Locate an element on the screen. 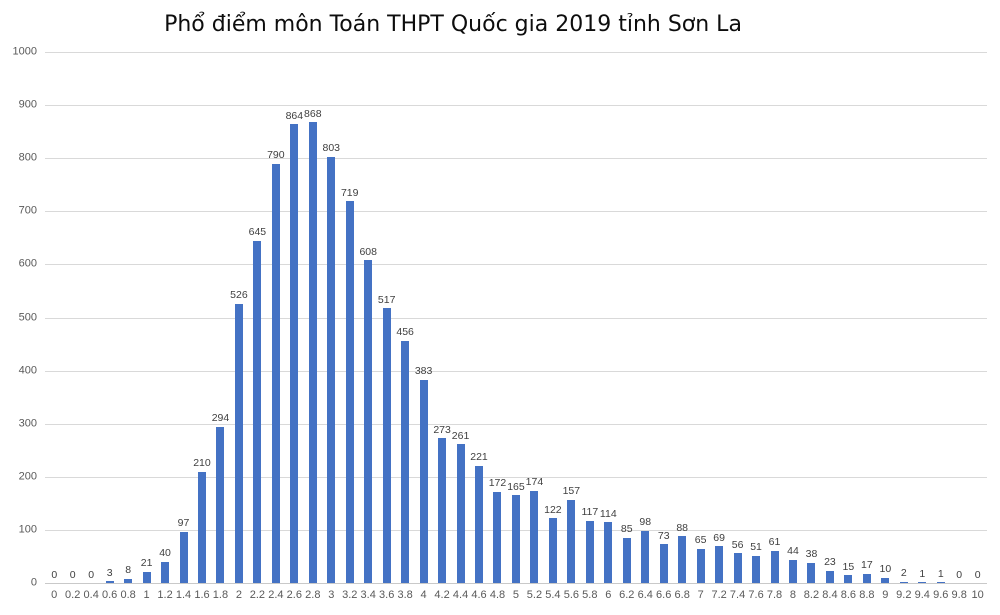  x-tick-label: 5.2 is located at coordinates (534, 595).